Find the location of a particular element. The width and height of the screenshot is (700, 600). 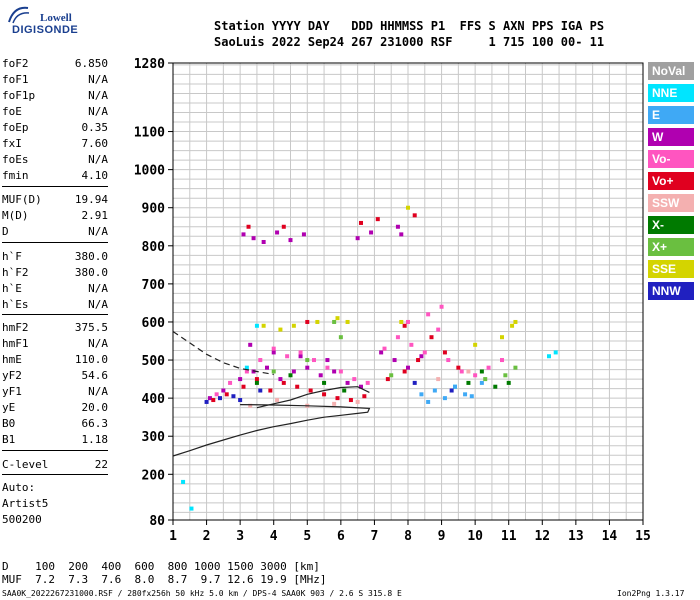

param-label: foF1 is located at coordinates (15, 79).